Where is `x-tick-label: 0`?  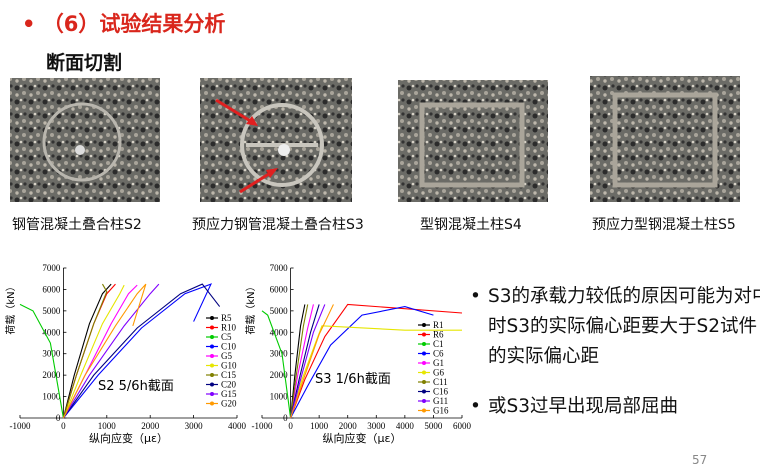 x-tick-label: 0 is located at coordinates (290, 426).